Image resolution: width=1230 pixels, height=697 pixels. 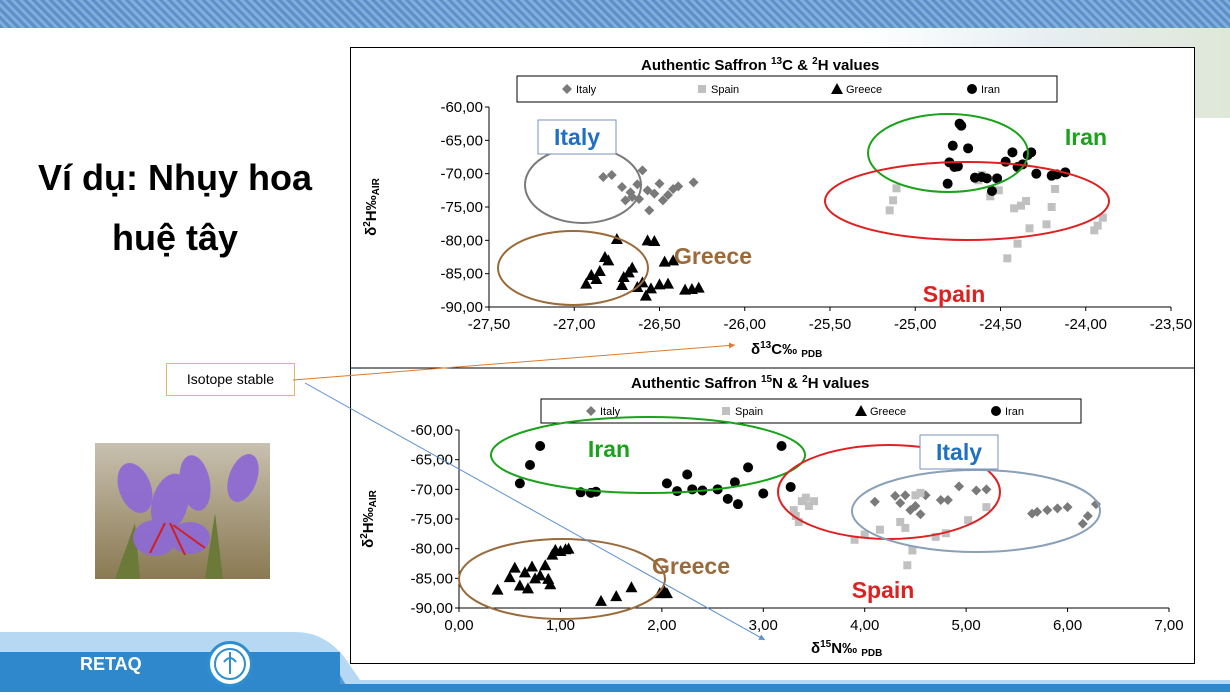 I want to click on italy-ellipse-bottom, so click(x=976, y=511).